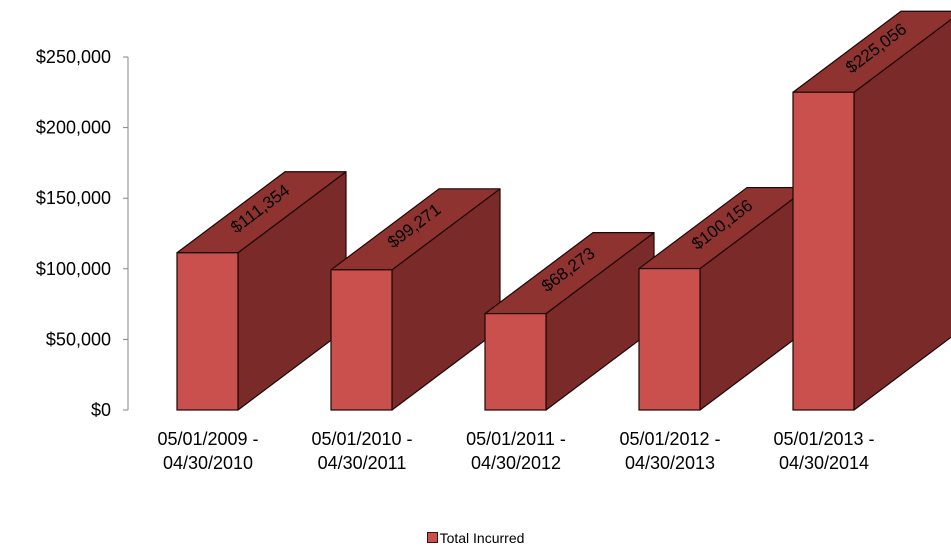 The image size is (951, 555). What do you see at coordinates (669, 451) in the screenshot?
I see `x-category-label: 05/01/2012 - 04/30/2013` at bounding box center [669, 451].